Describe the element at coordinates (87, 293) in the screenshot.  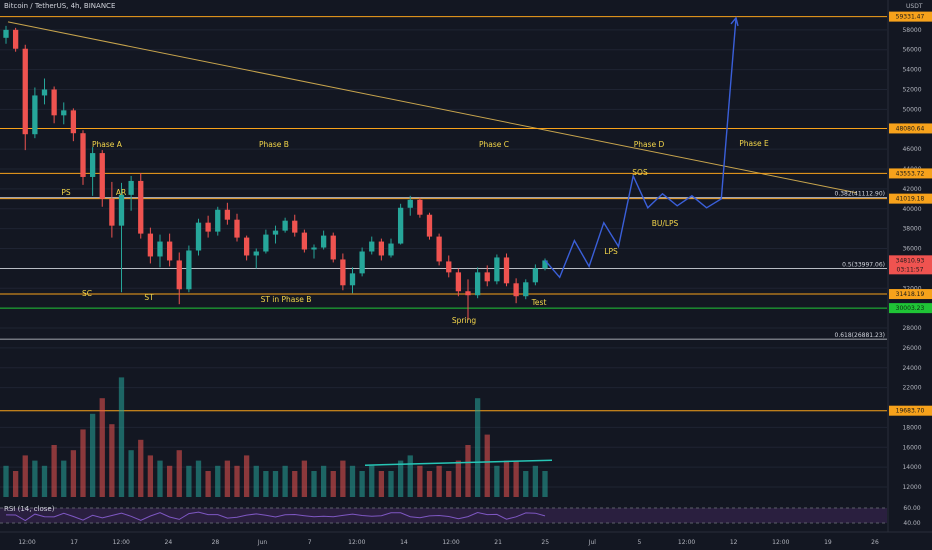
I see `annotation-label: SC` at that location.